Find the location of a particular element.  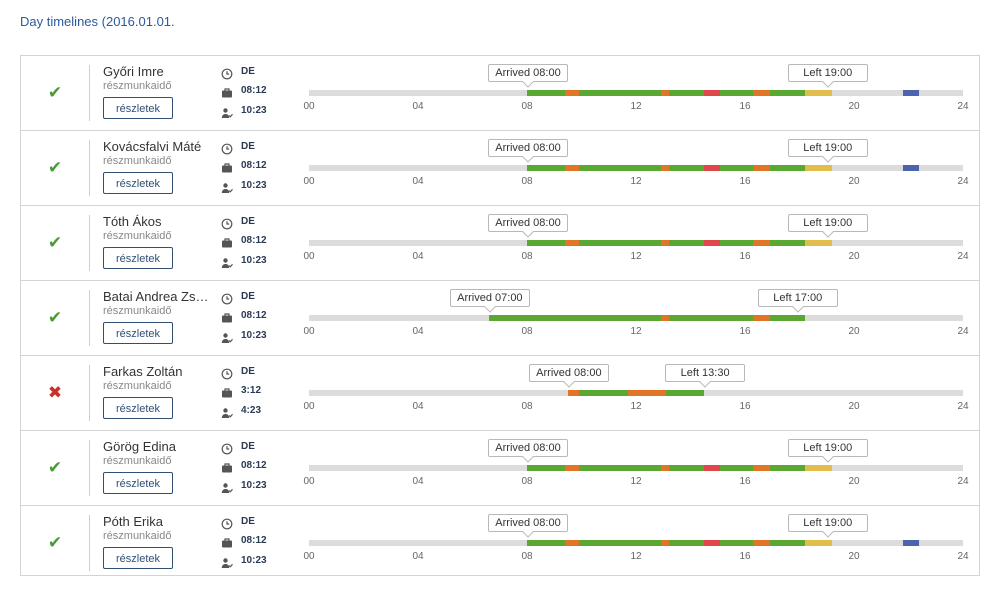

timeline-segment-absence is located at coordinates (712, 93).